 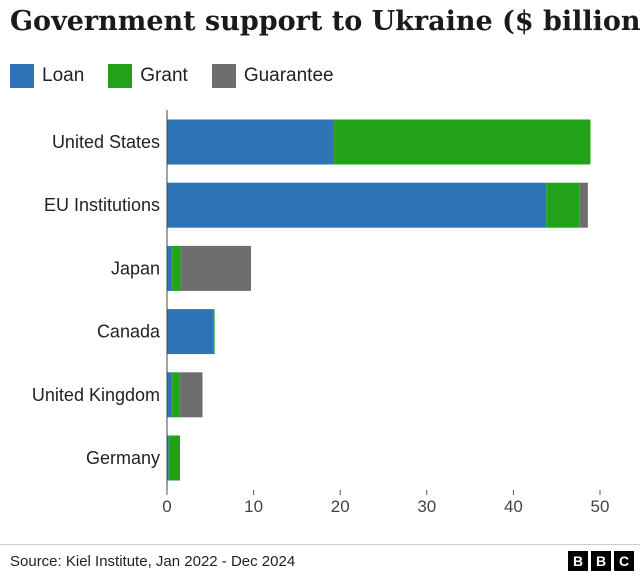 I want to click on category-label: Canada, so click(x=129, y=332).